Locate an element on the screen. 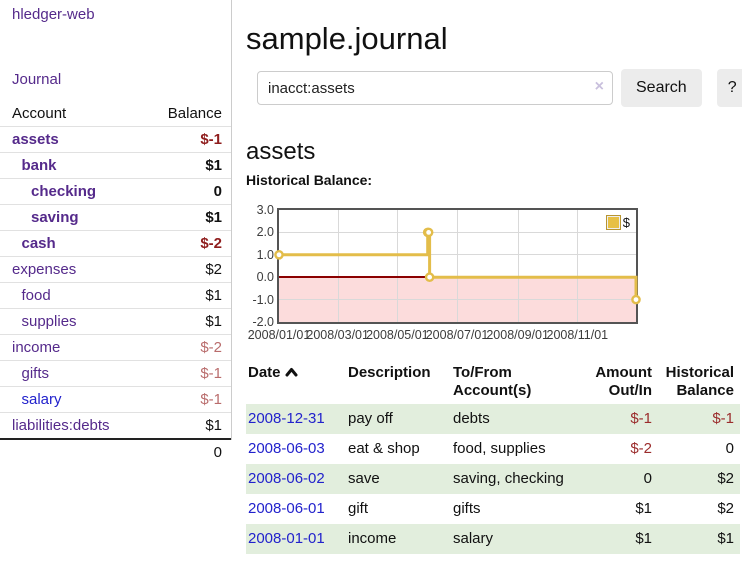 The image size is (742, 582). account-row: saving $1 is located at coordinates (115, 217).